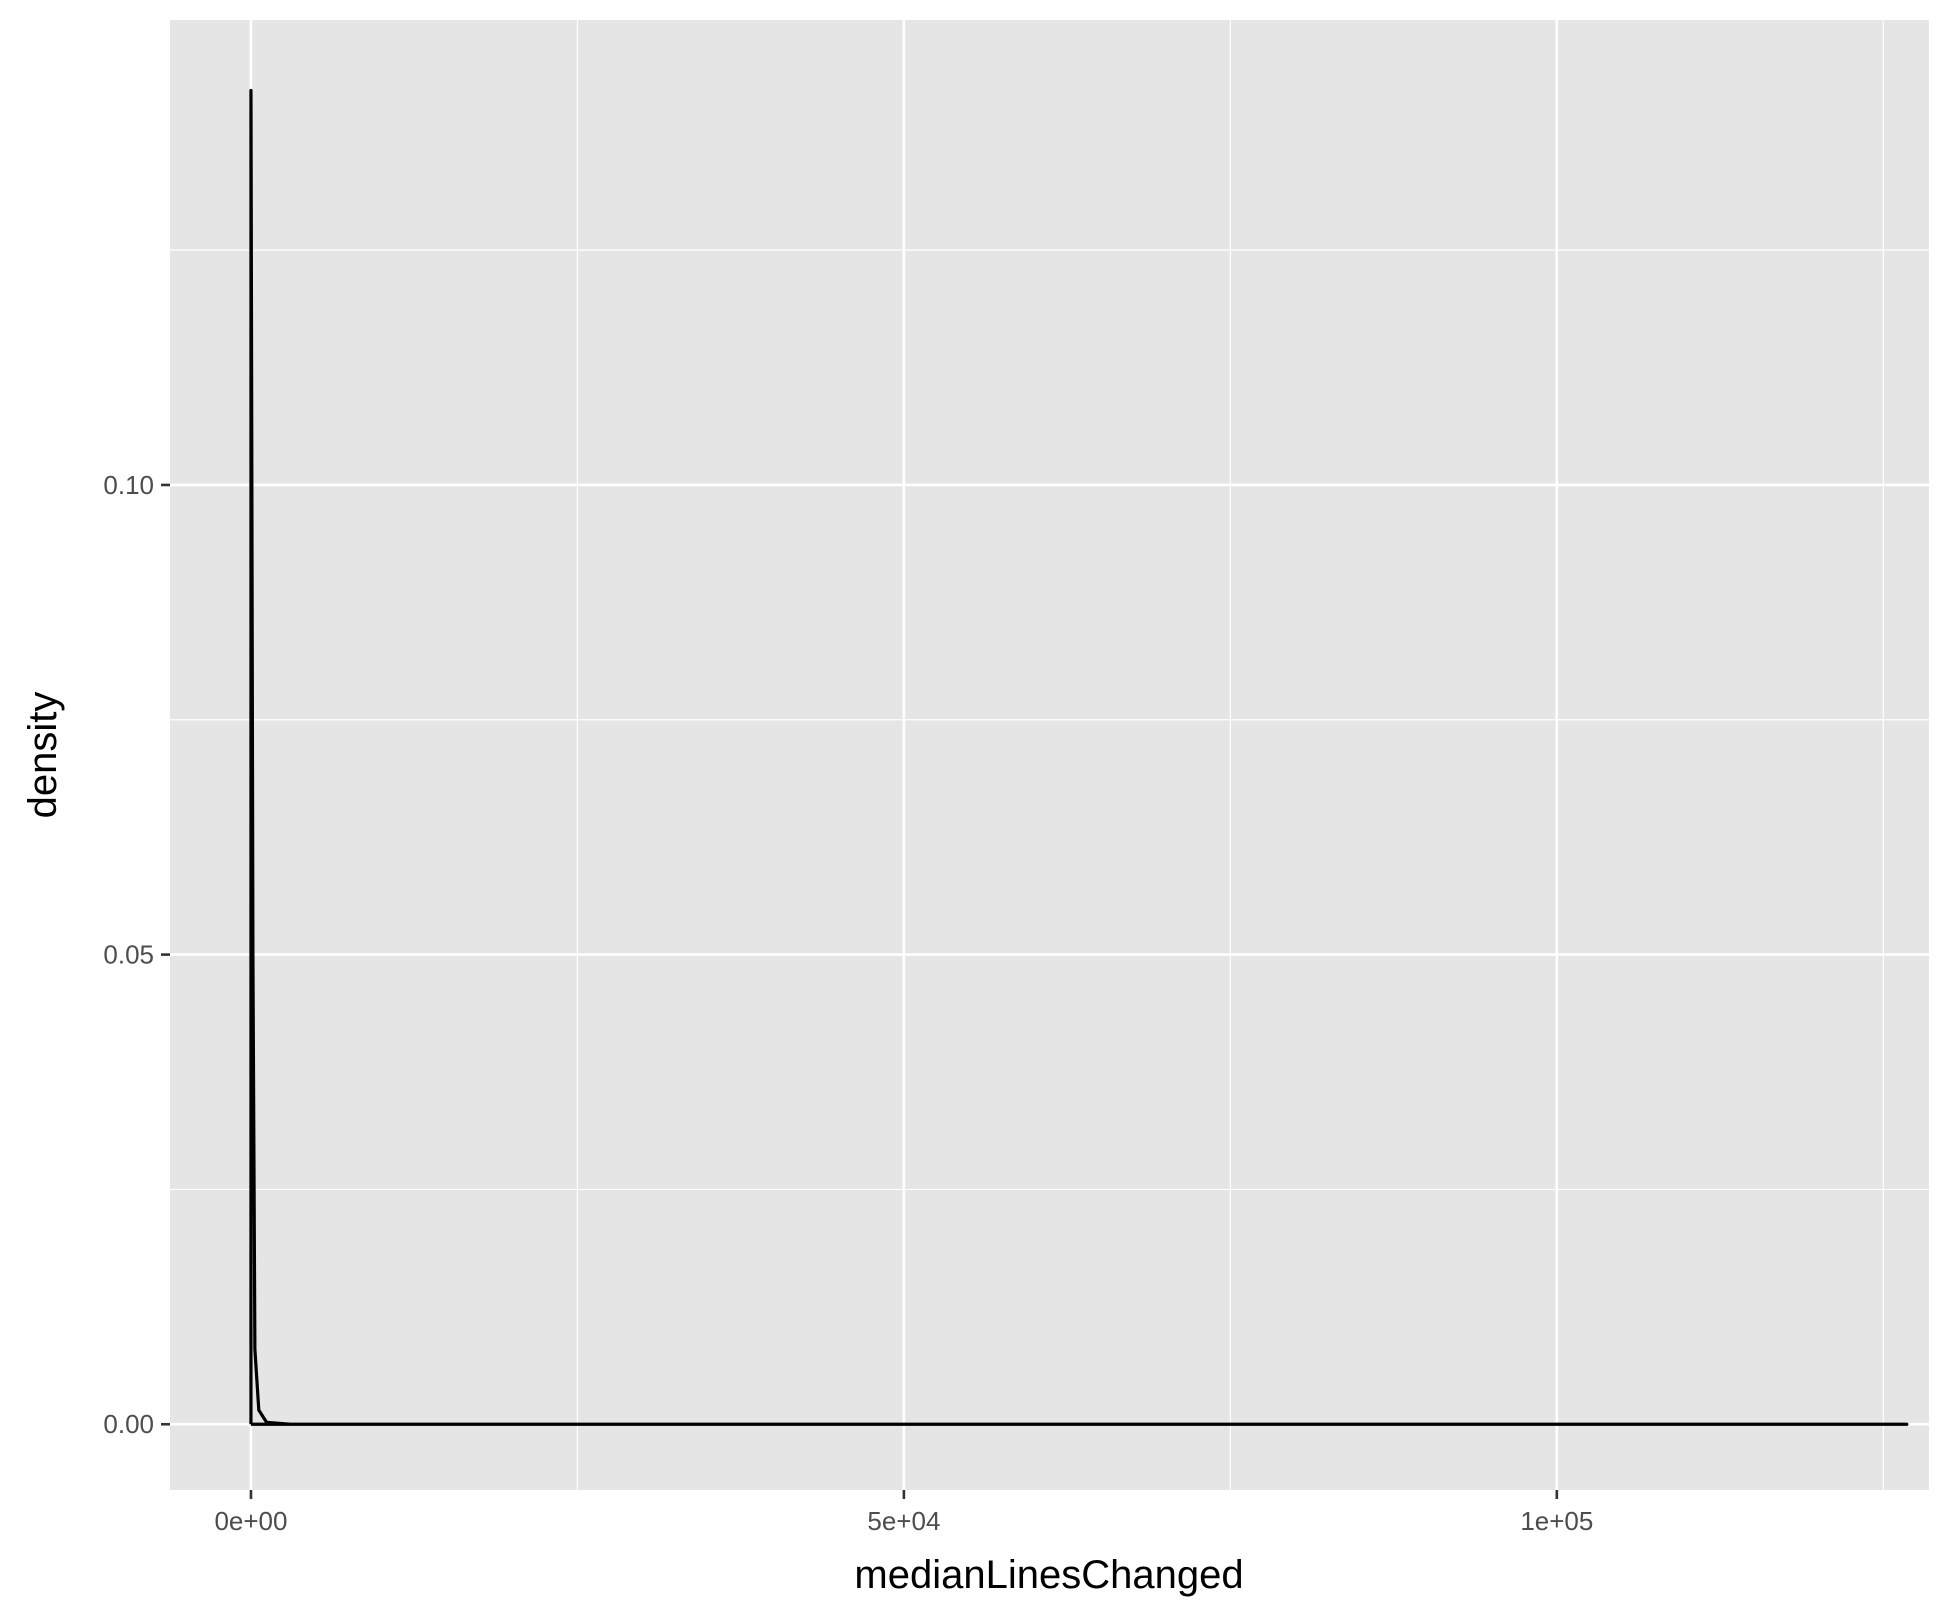 This screenshot has height=1616, width=1941. What do you see at coordinates (43, 755) in the screenshot?
I see `y-axis-title: density` at bounding box center [43, 755].